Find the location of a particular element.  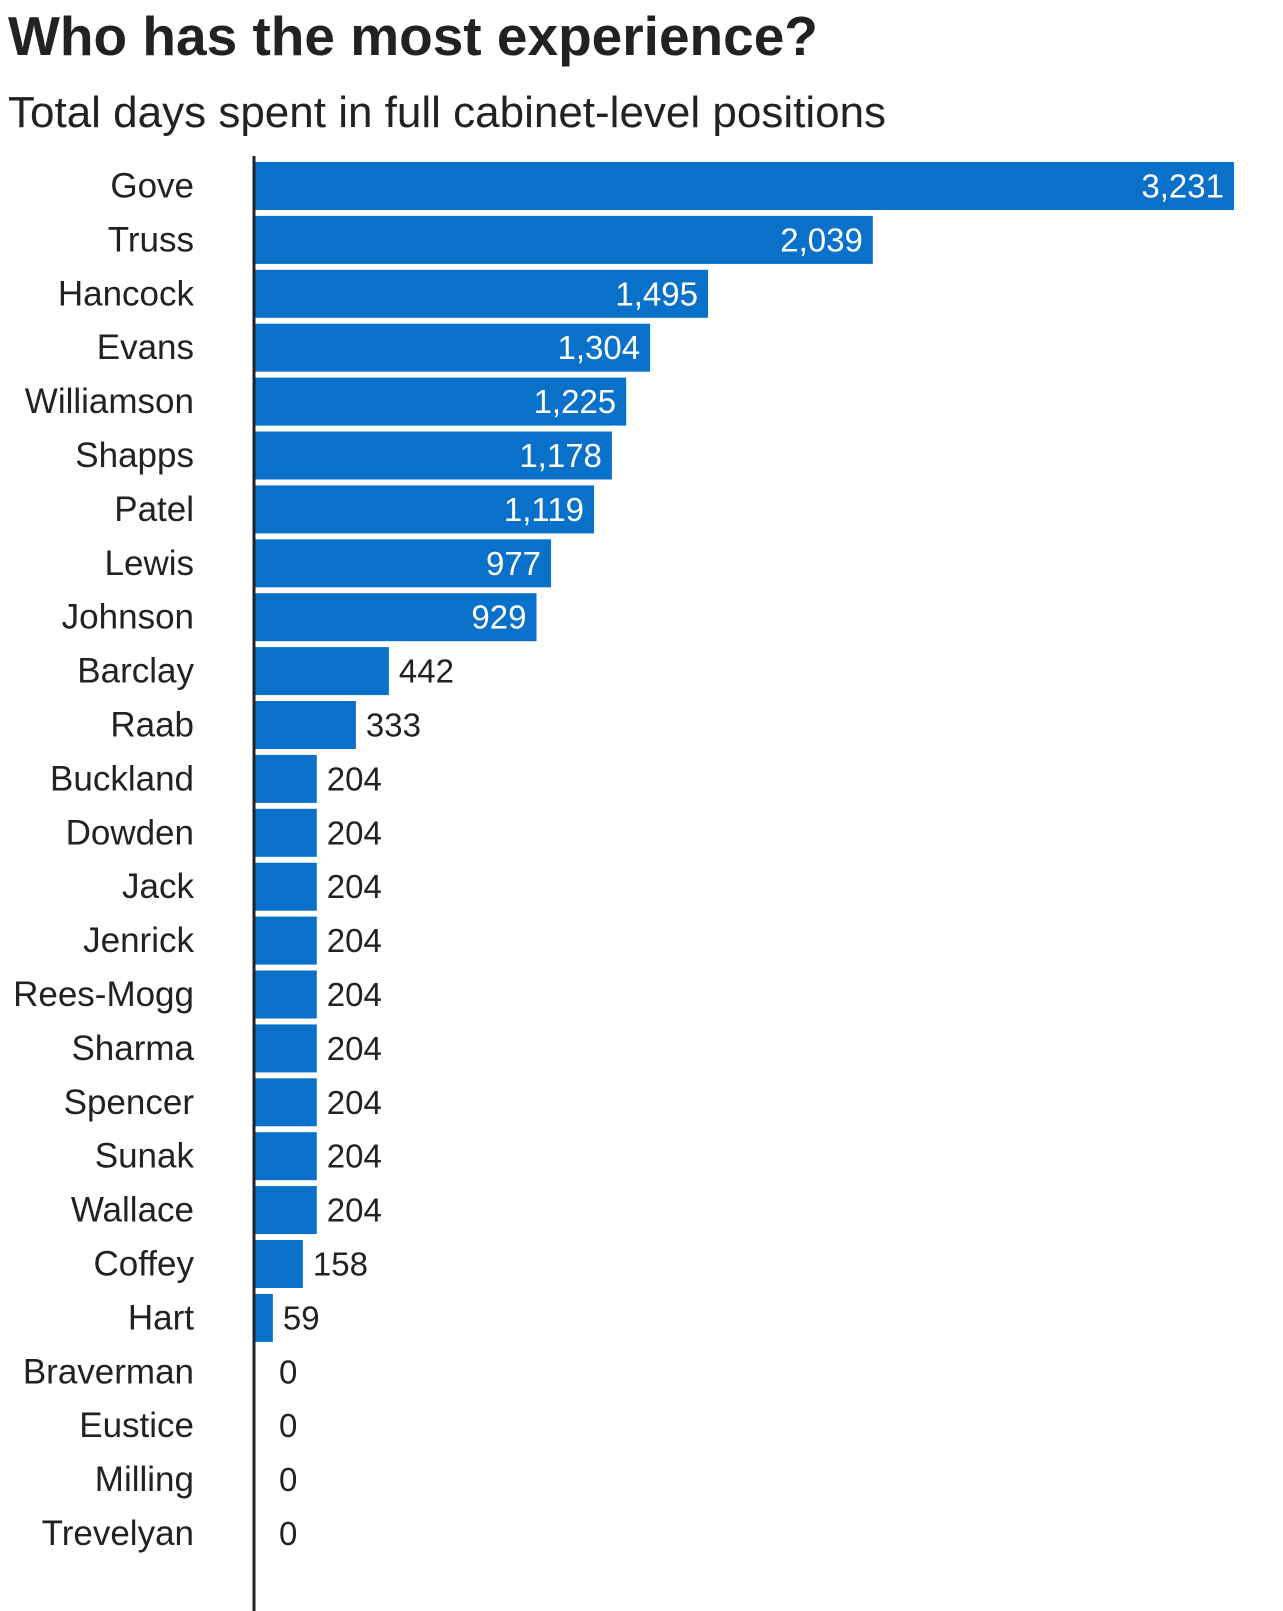

category-label-shapps: Shapps is located at coordinates (134, 455).